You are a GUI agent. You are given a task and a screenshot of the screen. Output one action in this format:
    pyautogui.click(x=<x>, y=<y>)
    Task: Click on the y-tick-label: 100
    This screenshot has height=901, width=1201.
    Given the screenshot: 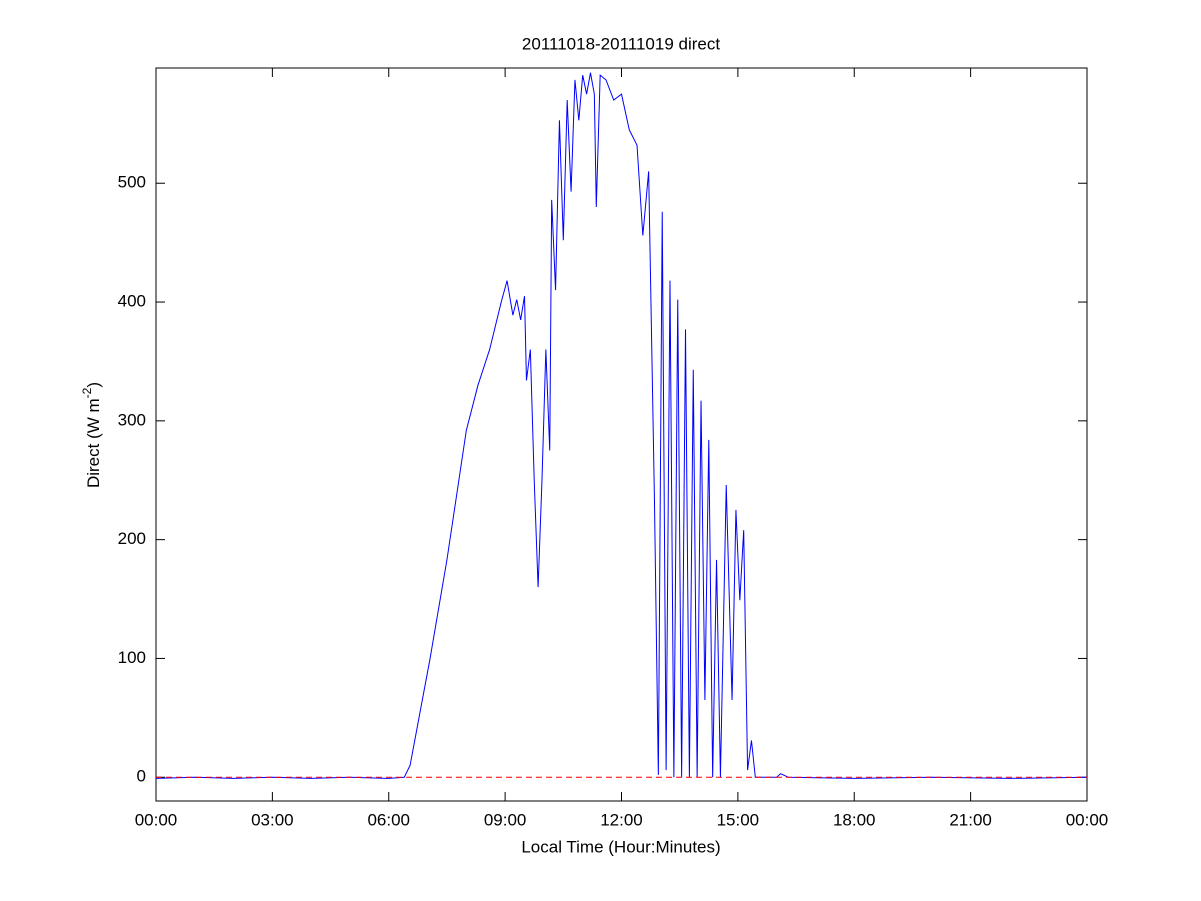 What is the action you would take?
    pyautogui.click(x=132, y=657)
    